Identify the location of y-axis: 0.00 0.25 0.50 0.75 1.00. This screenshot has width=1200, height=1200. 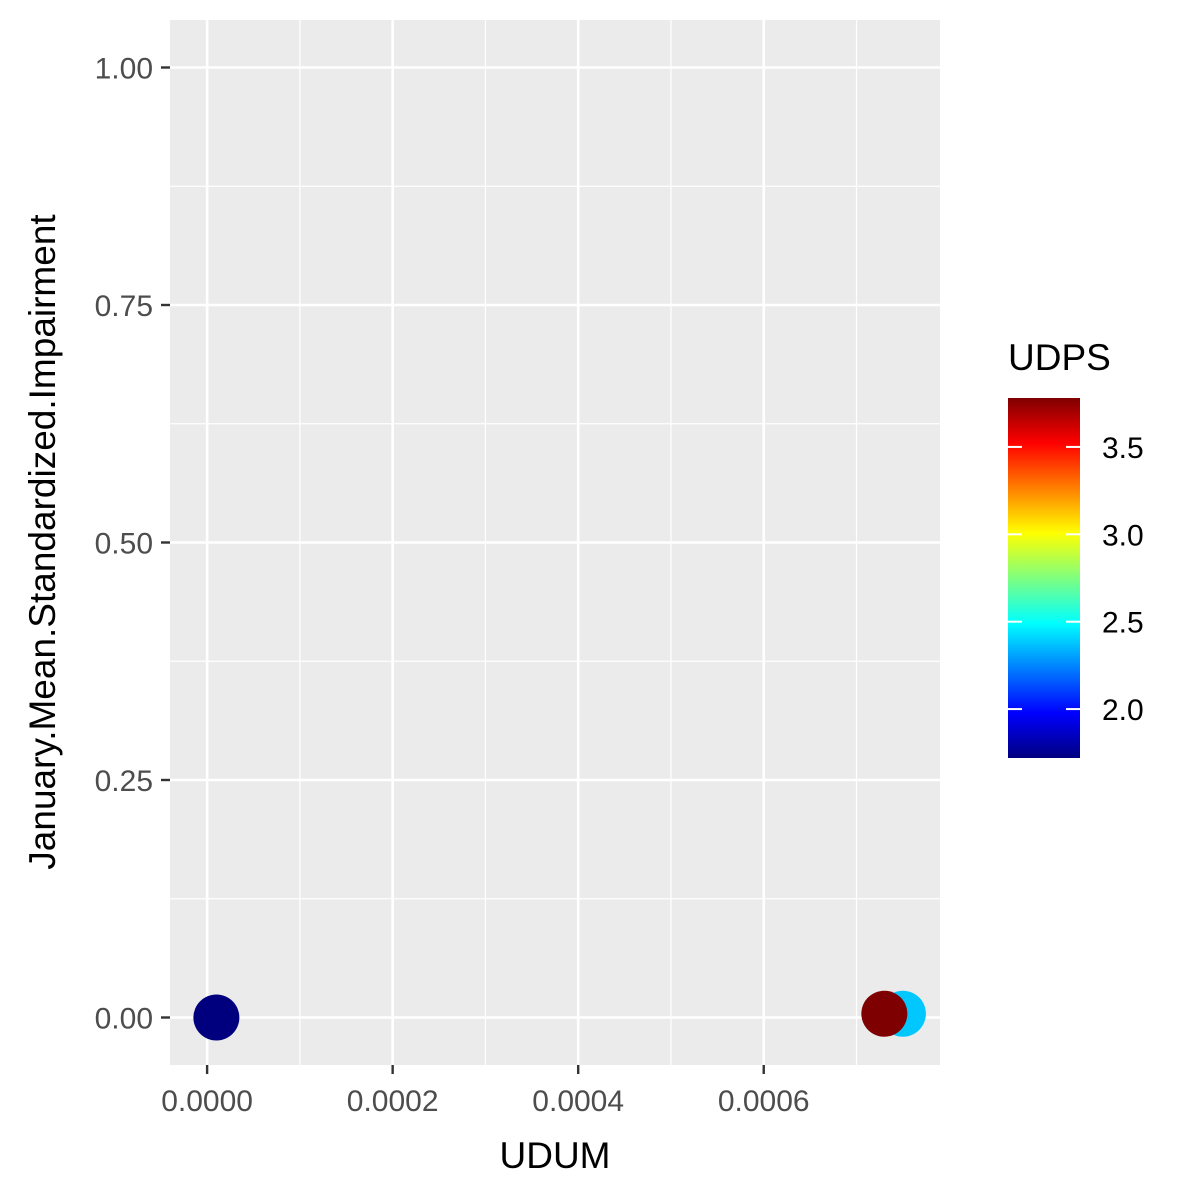
(132, 544).